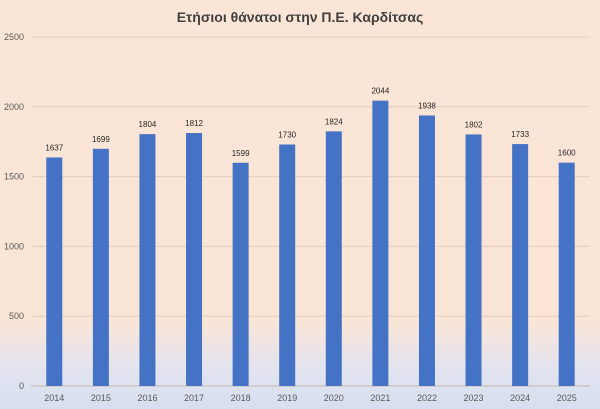 This screenshot has width=600, height=409. I want to click on data-label: 1802, so click(474, 124).